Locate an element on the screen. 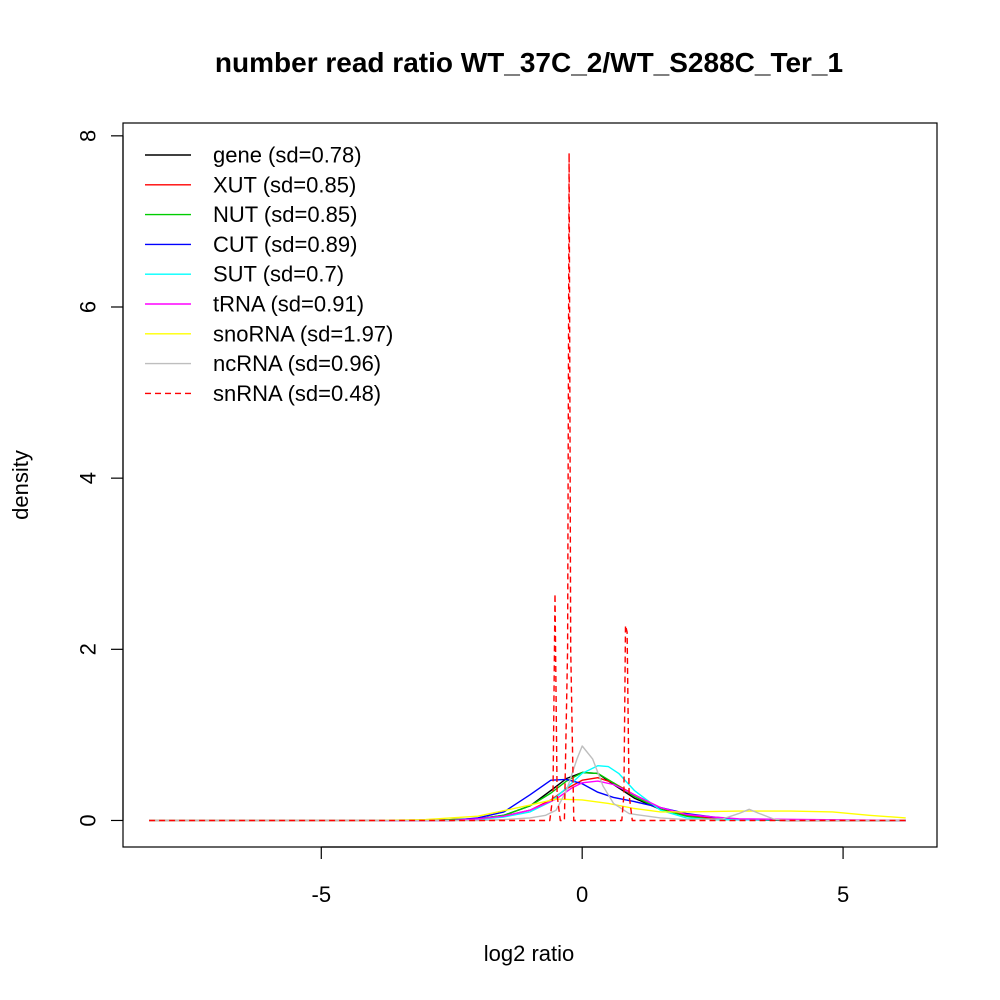 The height and width of the screenshot is (1000, 1000). legend-label: snoRNA (sd=1.97) is located at coordinates (303, 333).